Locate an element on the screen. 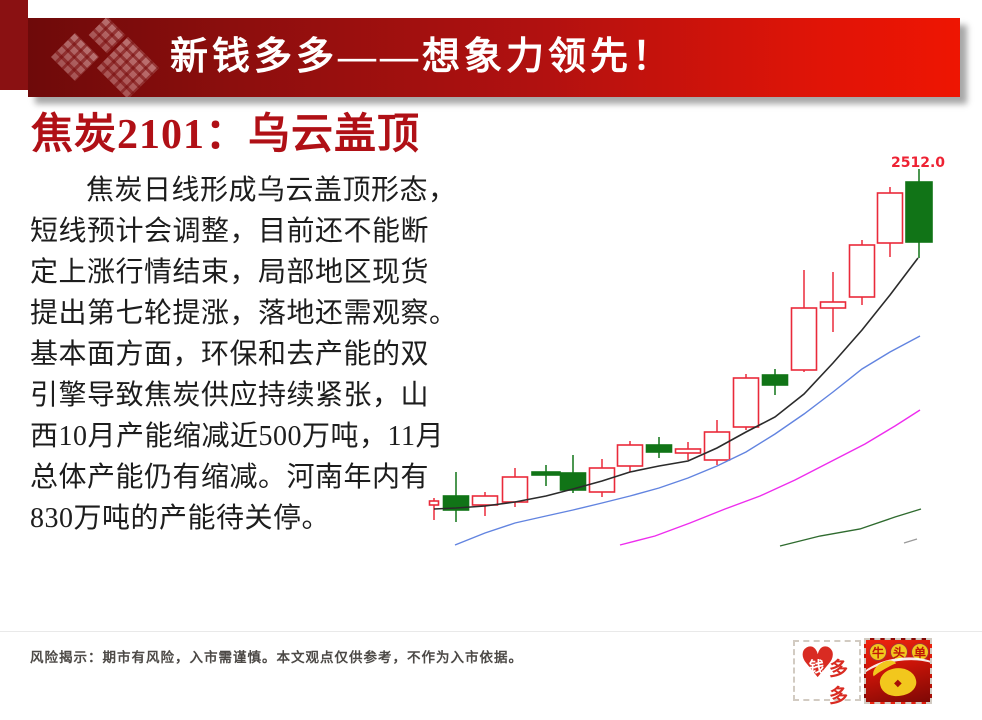  footer-divider is located at coordinates (491, 631).